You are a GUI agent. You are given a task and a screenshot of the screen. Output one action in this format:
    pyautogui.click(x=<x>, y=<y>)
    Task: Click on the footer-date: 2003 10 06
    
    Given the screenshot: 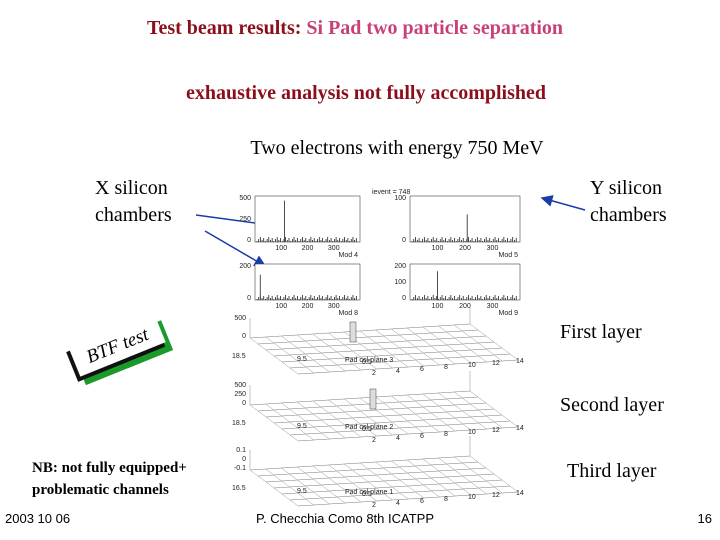 What is the action you would take?
    pyautogui.click(x=37, y=518)
    